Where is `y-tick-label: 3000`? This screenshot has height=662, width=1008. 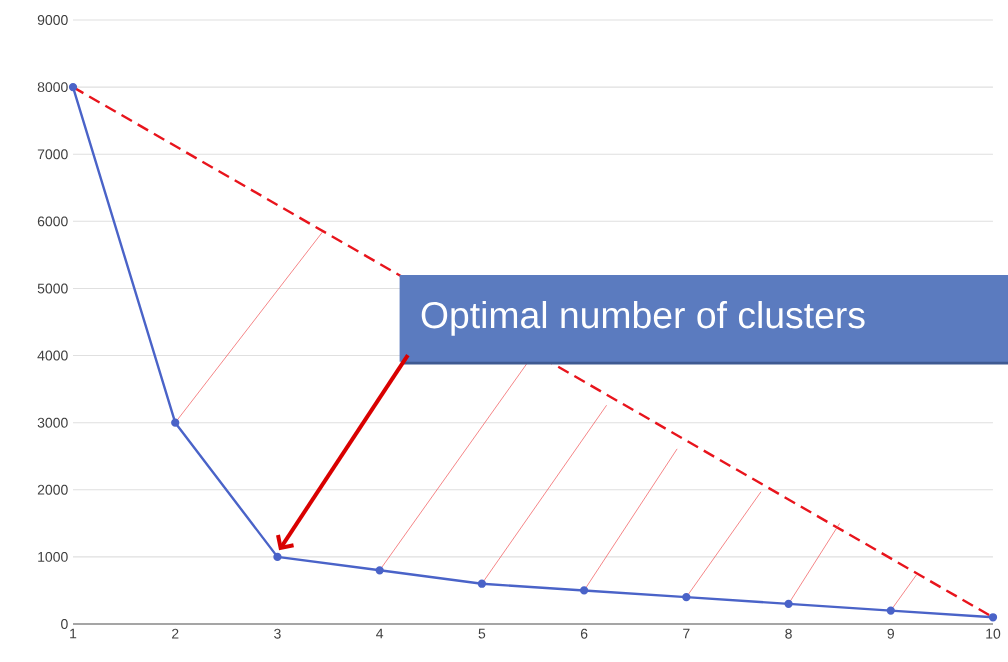 y-tick-label: 3000 is located at coordinates (52, 422).